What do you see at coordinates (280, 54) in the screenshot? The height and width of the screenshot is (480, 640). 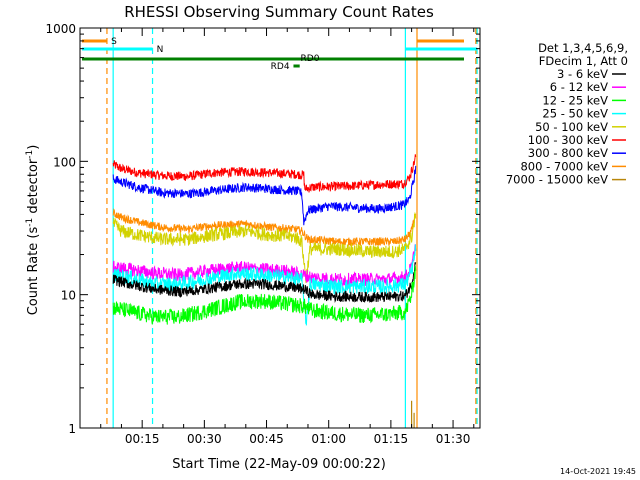 I see `status-flags: S N RD0 RD4` at bounding box center [280, 54].